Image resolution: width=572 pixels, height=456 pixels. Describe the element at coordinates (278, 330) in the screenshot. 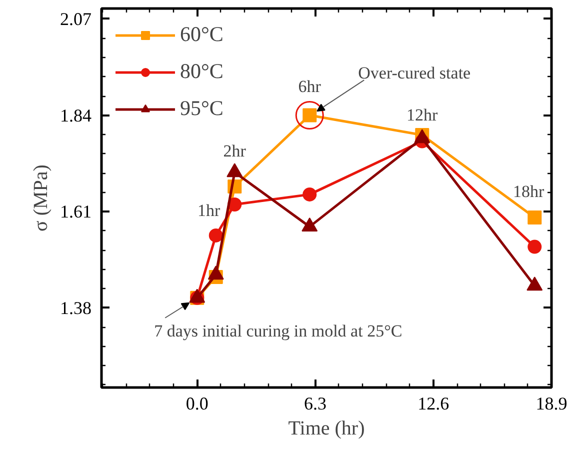

I see `annotation: 7 days initial curing in mold at 25°C` at that location.